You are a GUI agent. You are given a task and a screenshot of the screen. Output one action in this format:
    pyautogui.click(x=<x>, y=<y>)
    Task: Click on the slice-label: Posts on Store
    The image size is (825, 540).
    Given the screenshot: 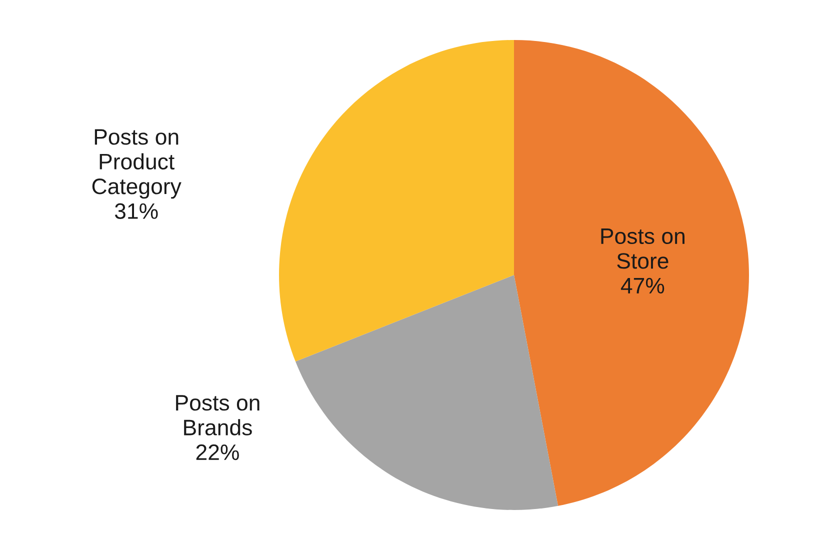 What is the action you would take?
    pyautogui.click(x=642, y=248)
    